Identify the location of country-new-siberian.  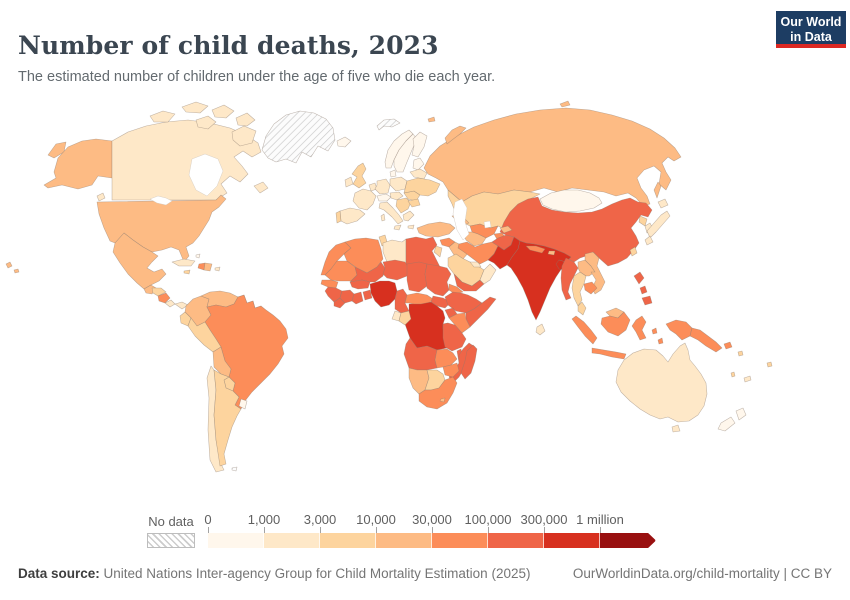
(565, 104).